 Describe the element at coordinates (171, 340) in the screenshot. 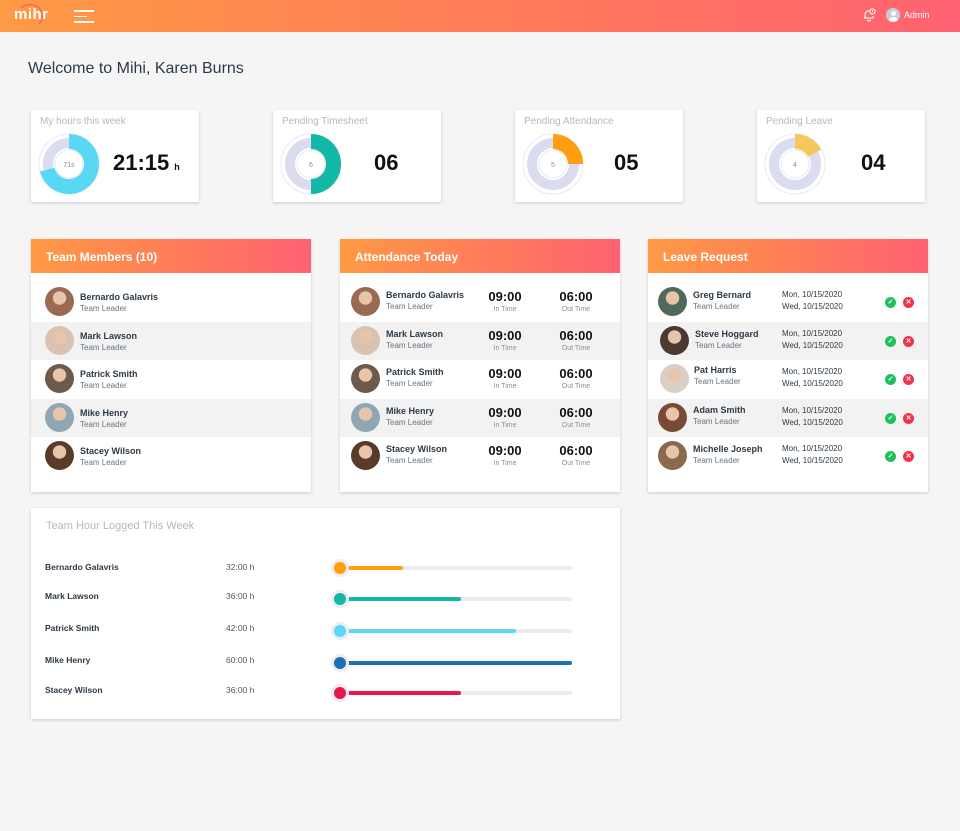

I see `list-item: Mark Lawson Team Leader` at that location.